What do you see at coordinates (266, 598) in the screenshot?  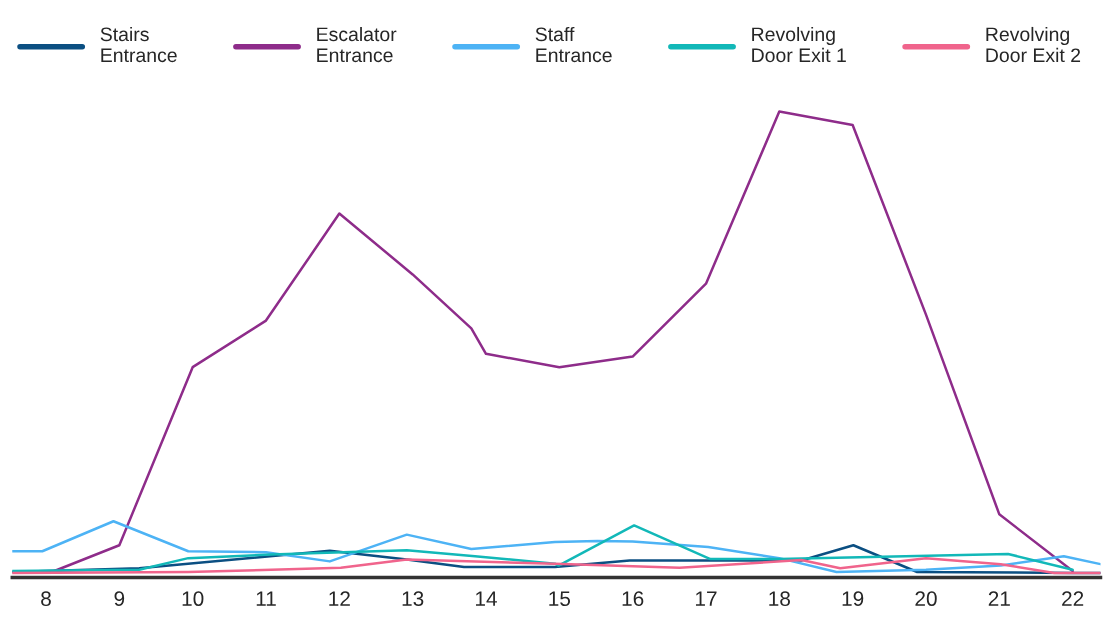 I see `x-tick-label: 11` at bounding box center [266, 598].